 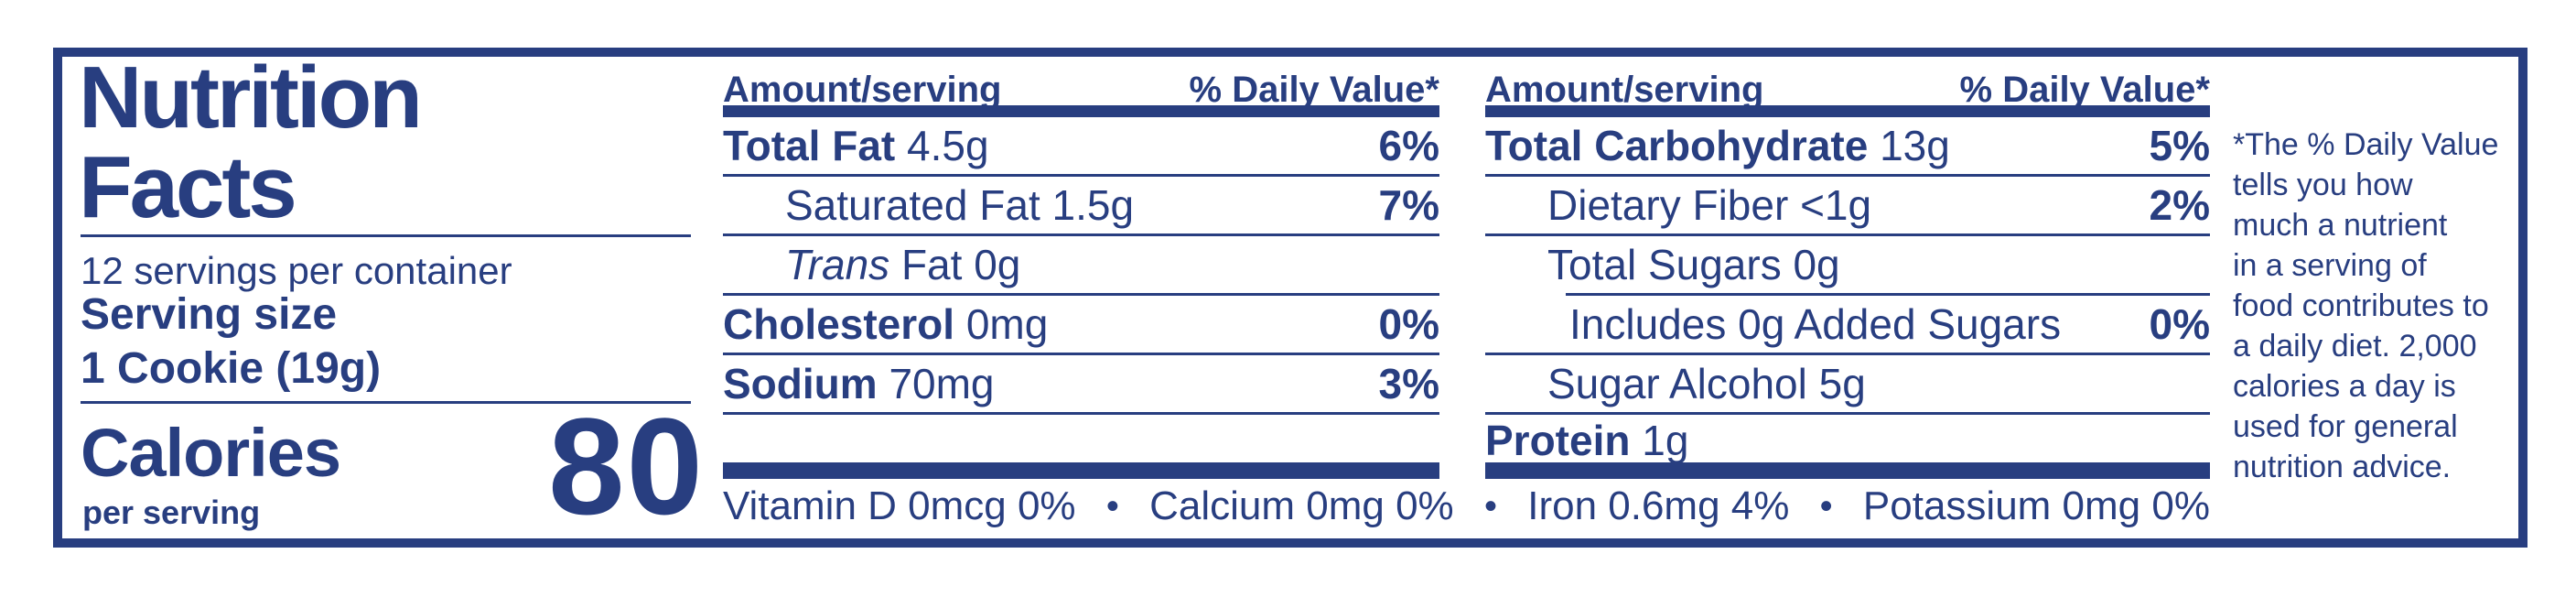 I want to click on micronutrient: Vitamin D 0mcg 0%, so click(x=899, y=506).